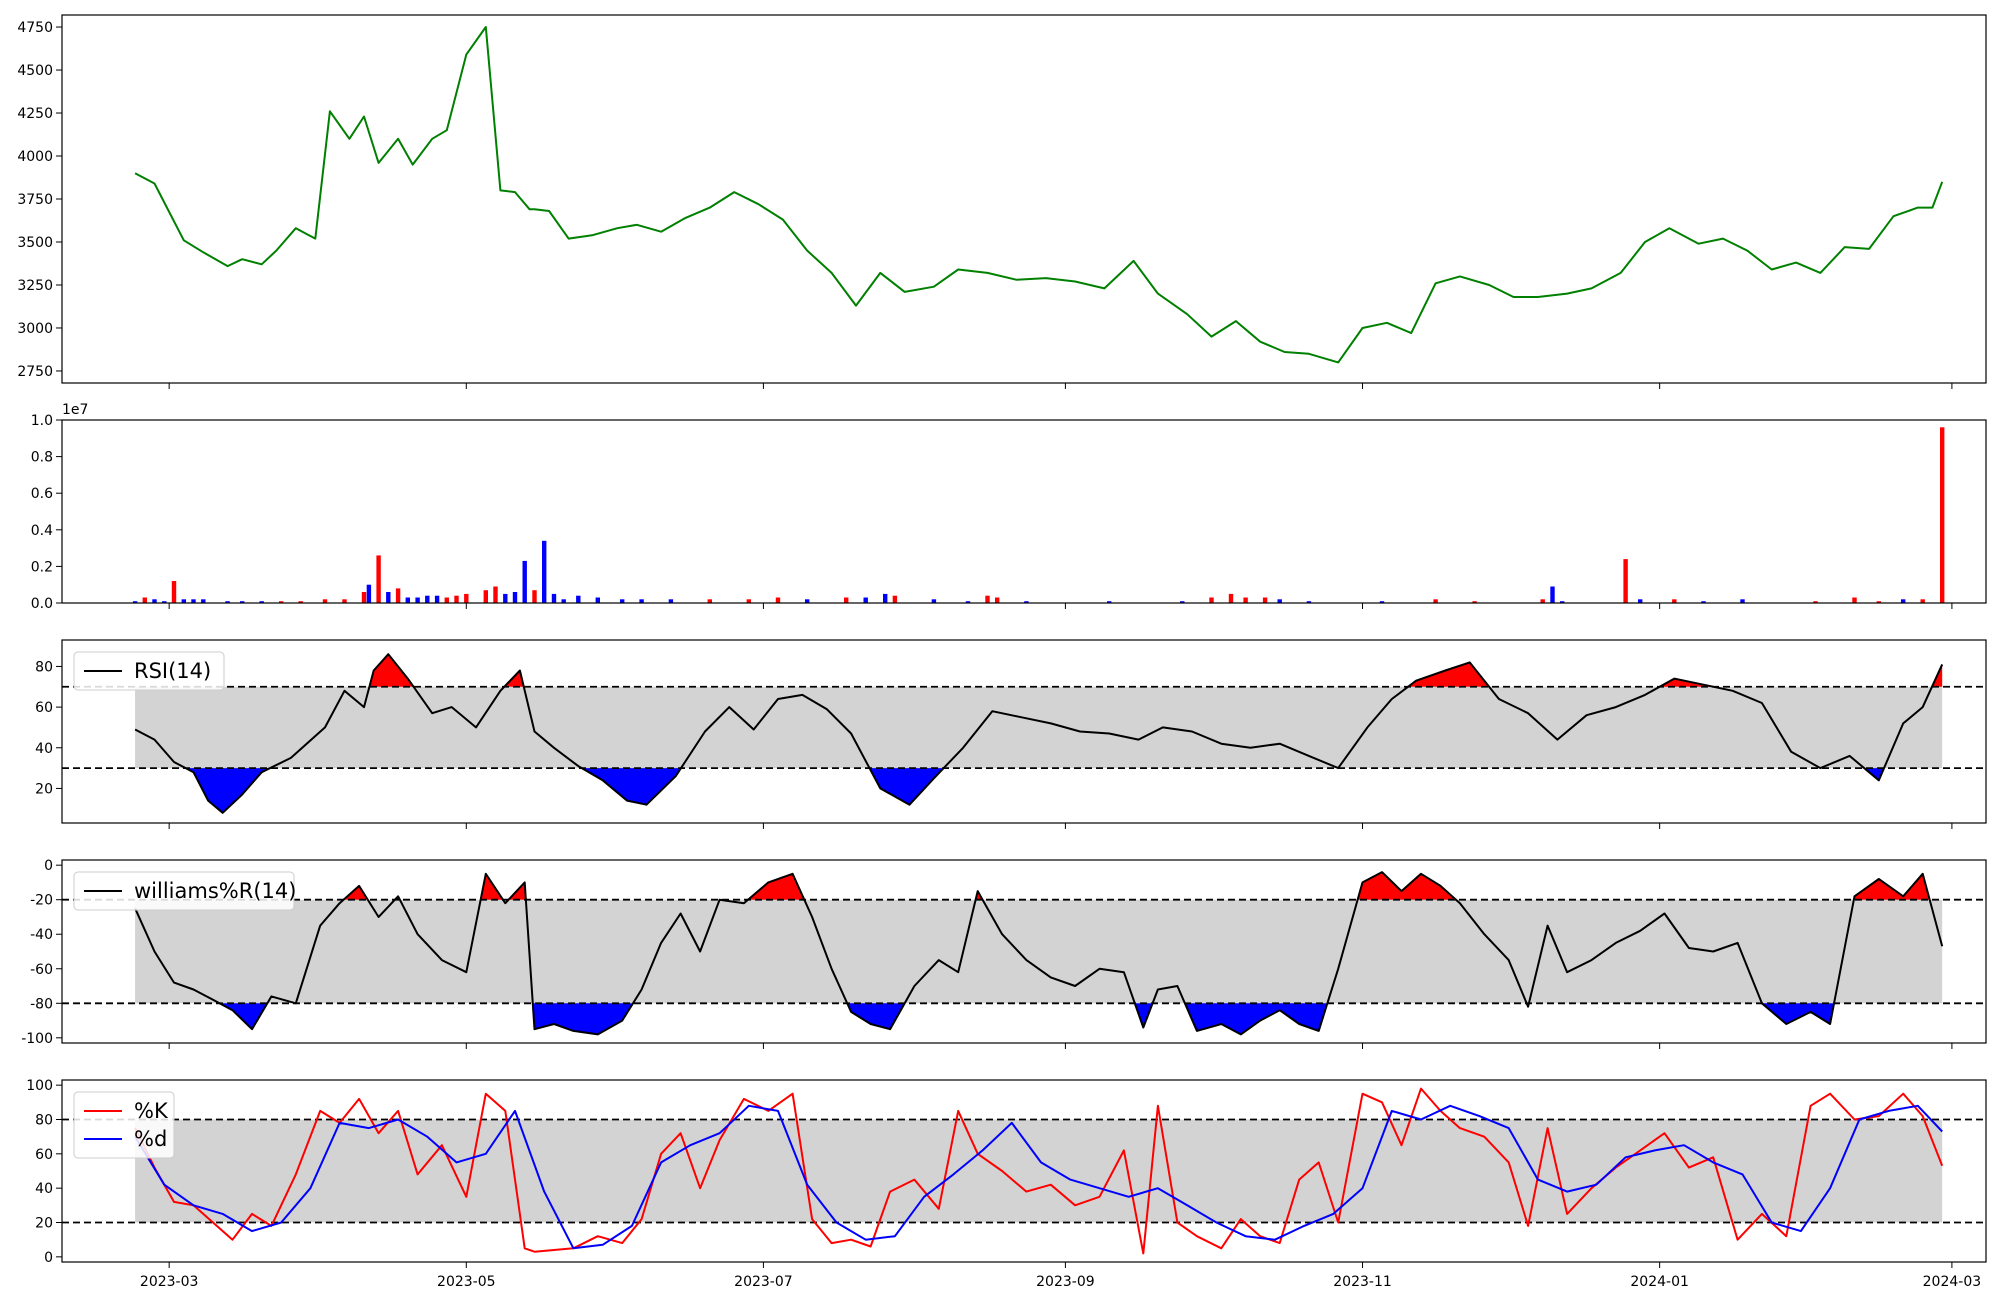 The image size is (2000, 1304). Describe the element at coordinates (1065, 1282) in the screenshot. I see `x-tick-label: 2023-09` at that location.